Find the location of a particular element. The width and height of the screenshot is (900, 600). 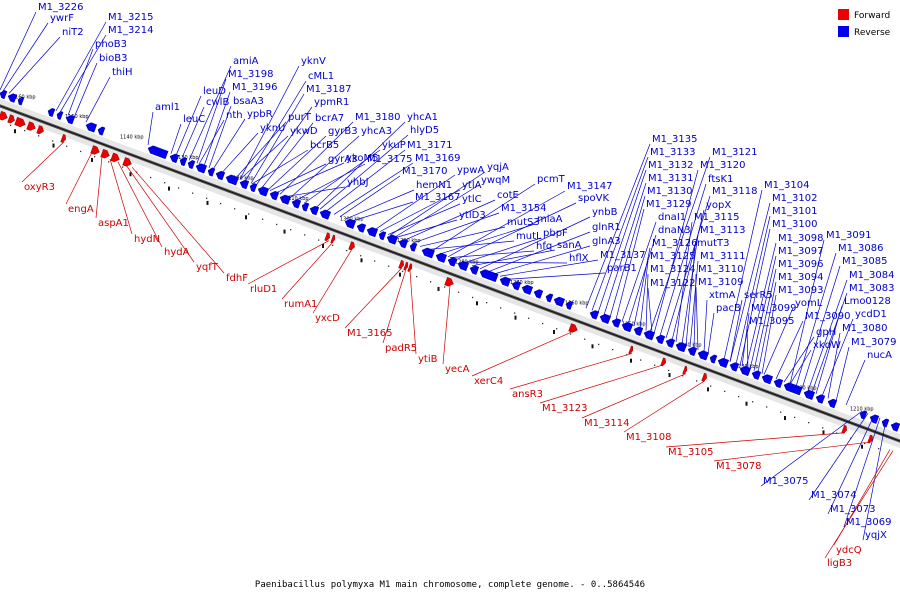

tick-label: 1270 kbp is located at coordinates (522, 283).